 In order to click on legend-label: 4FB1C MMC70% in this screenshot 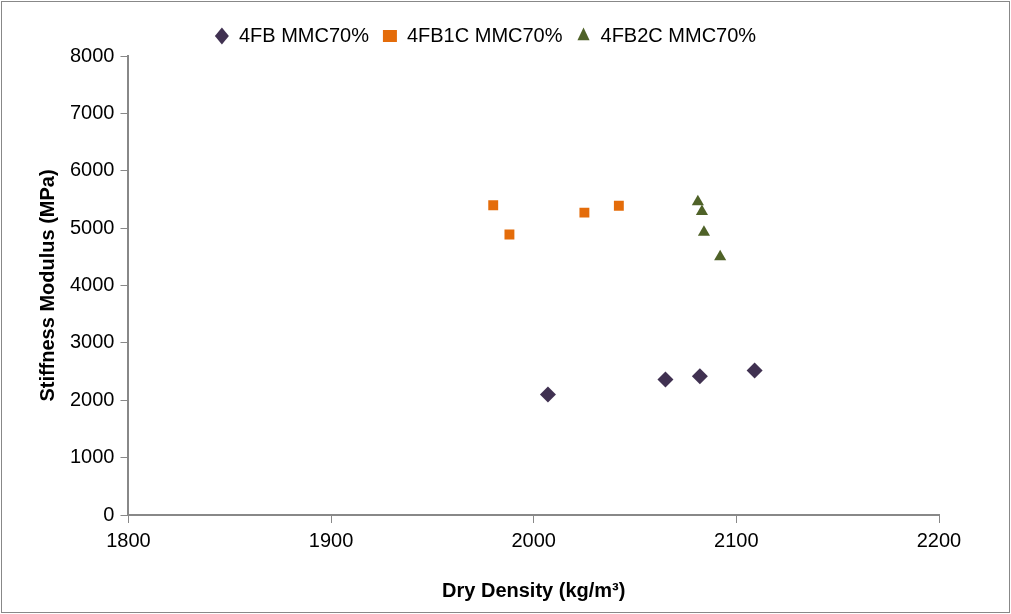, I will do `click(484, 34)`.